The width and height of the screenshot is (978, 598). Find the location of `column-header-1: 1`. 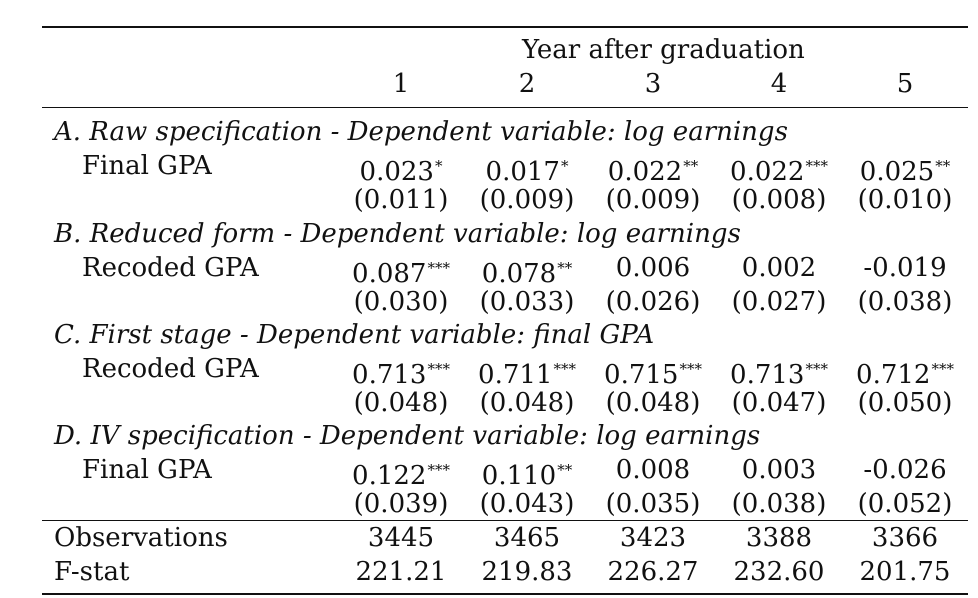

column-header-1: 1 is located at coordinates (401, 84).